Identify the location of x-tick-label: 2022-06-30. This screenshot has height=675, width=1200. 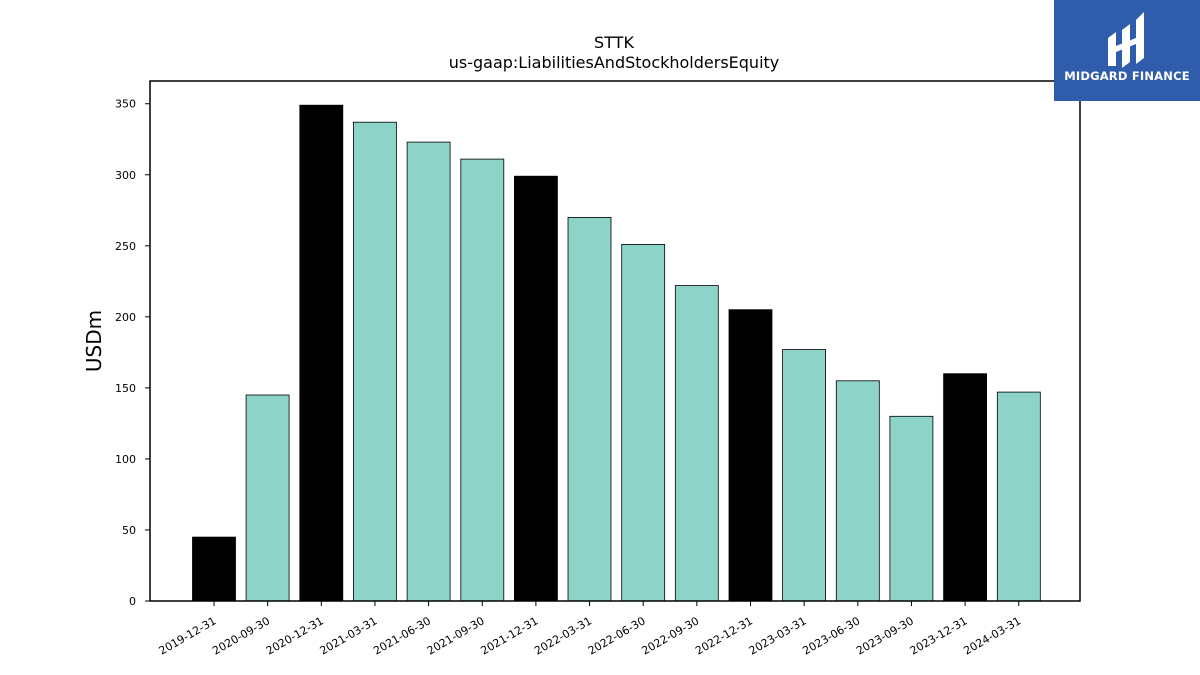
(617, 635).